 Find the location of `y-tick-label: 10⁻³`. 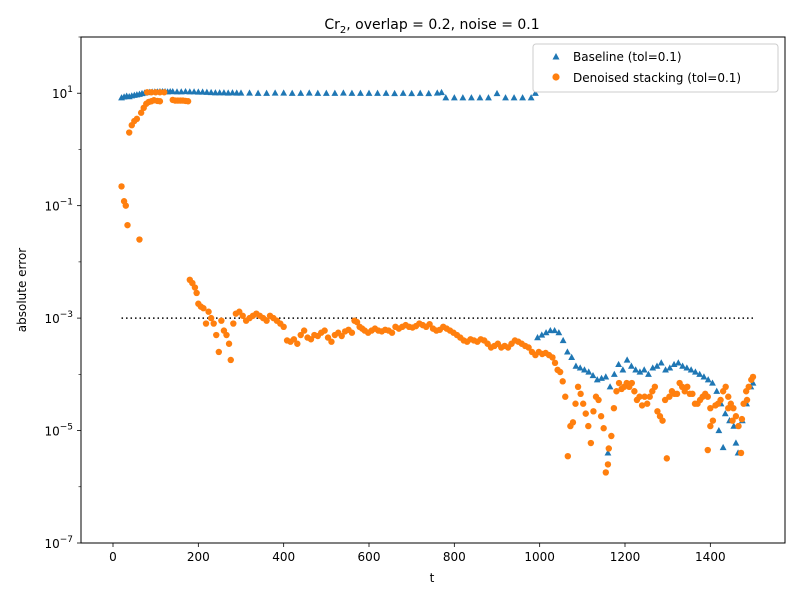

y-tick-label: 10⁻³ is located at coordinates (58, 318).